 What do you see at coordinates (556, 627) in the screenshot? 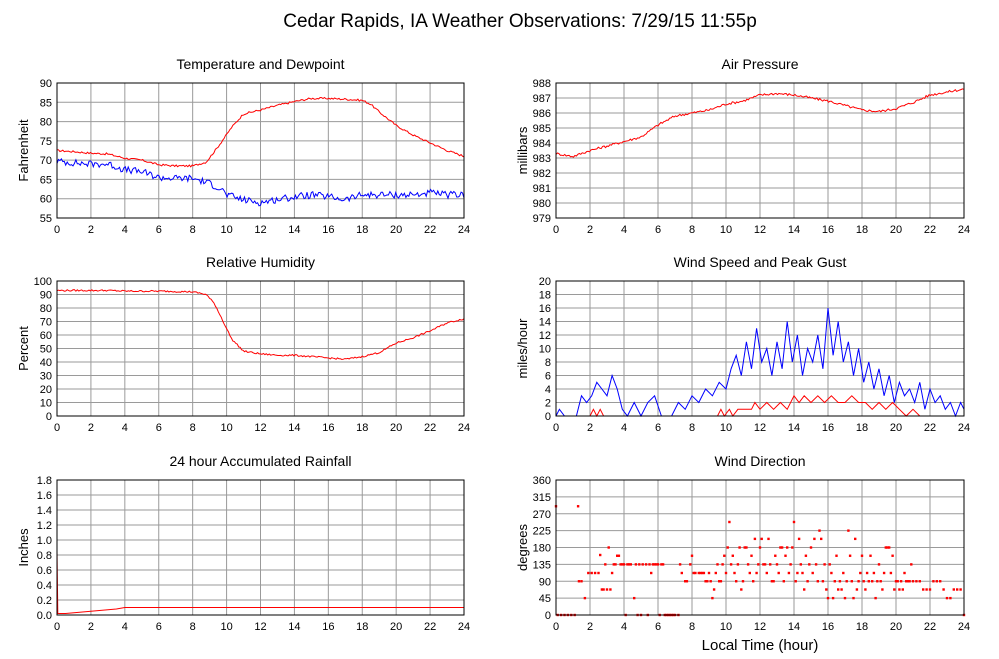
I see `x-tick-label: 0` at bounding box center [556, 627].